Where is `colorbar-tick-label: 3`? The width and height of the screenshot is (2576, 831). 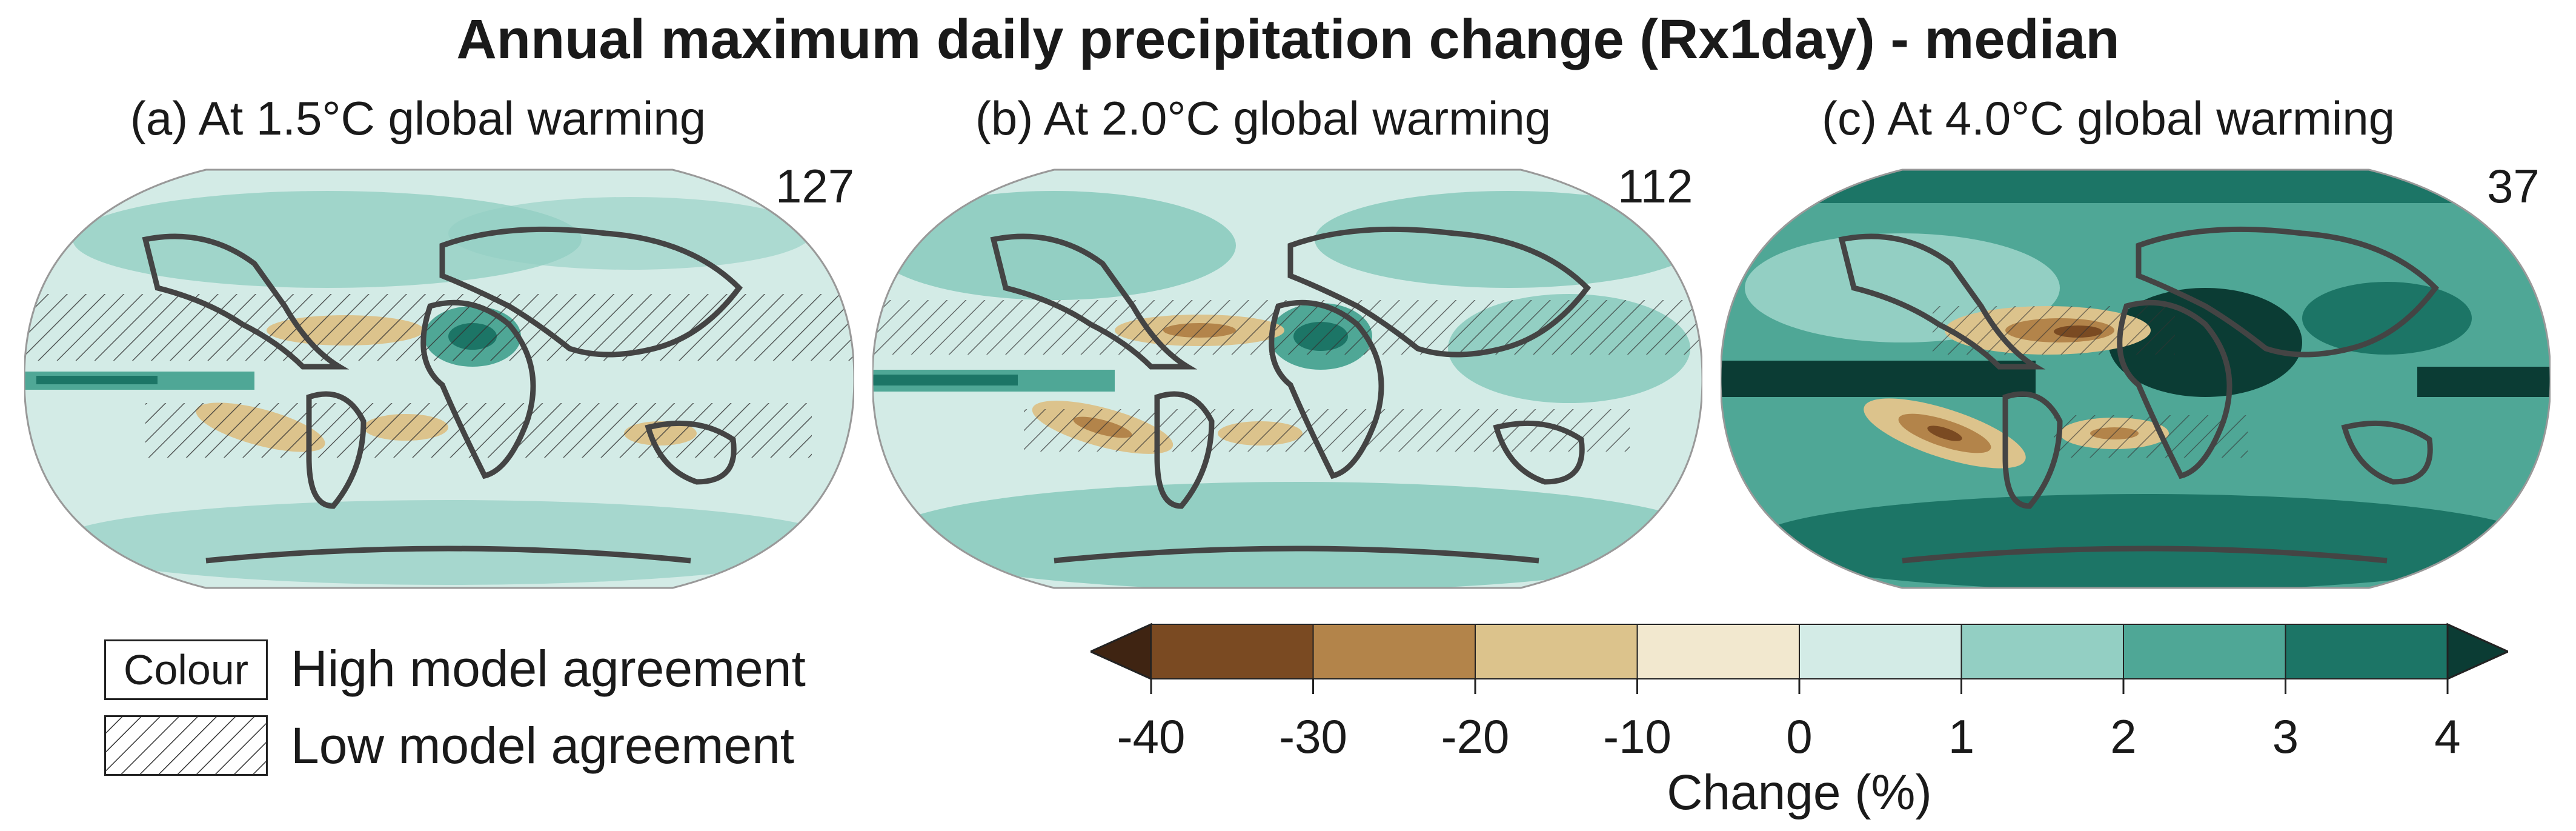
colorbar-tick-label: 3 is located at coordinates (2285, 736).